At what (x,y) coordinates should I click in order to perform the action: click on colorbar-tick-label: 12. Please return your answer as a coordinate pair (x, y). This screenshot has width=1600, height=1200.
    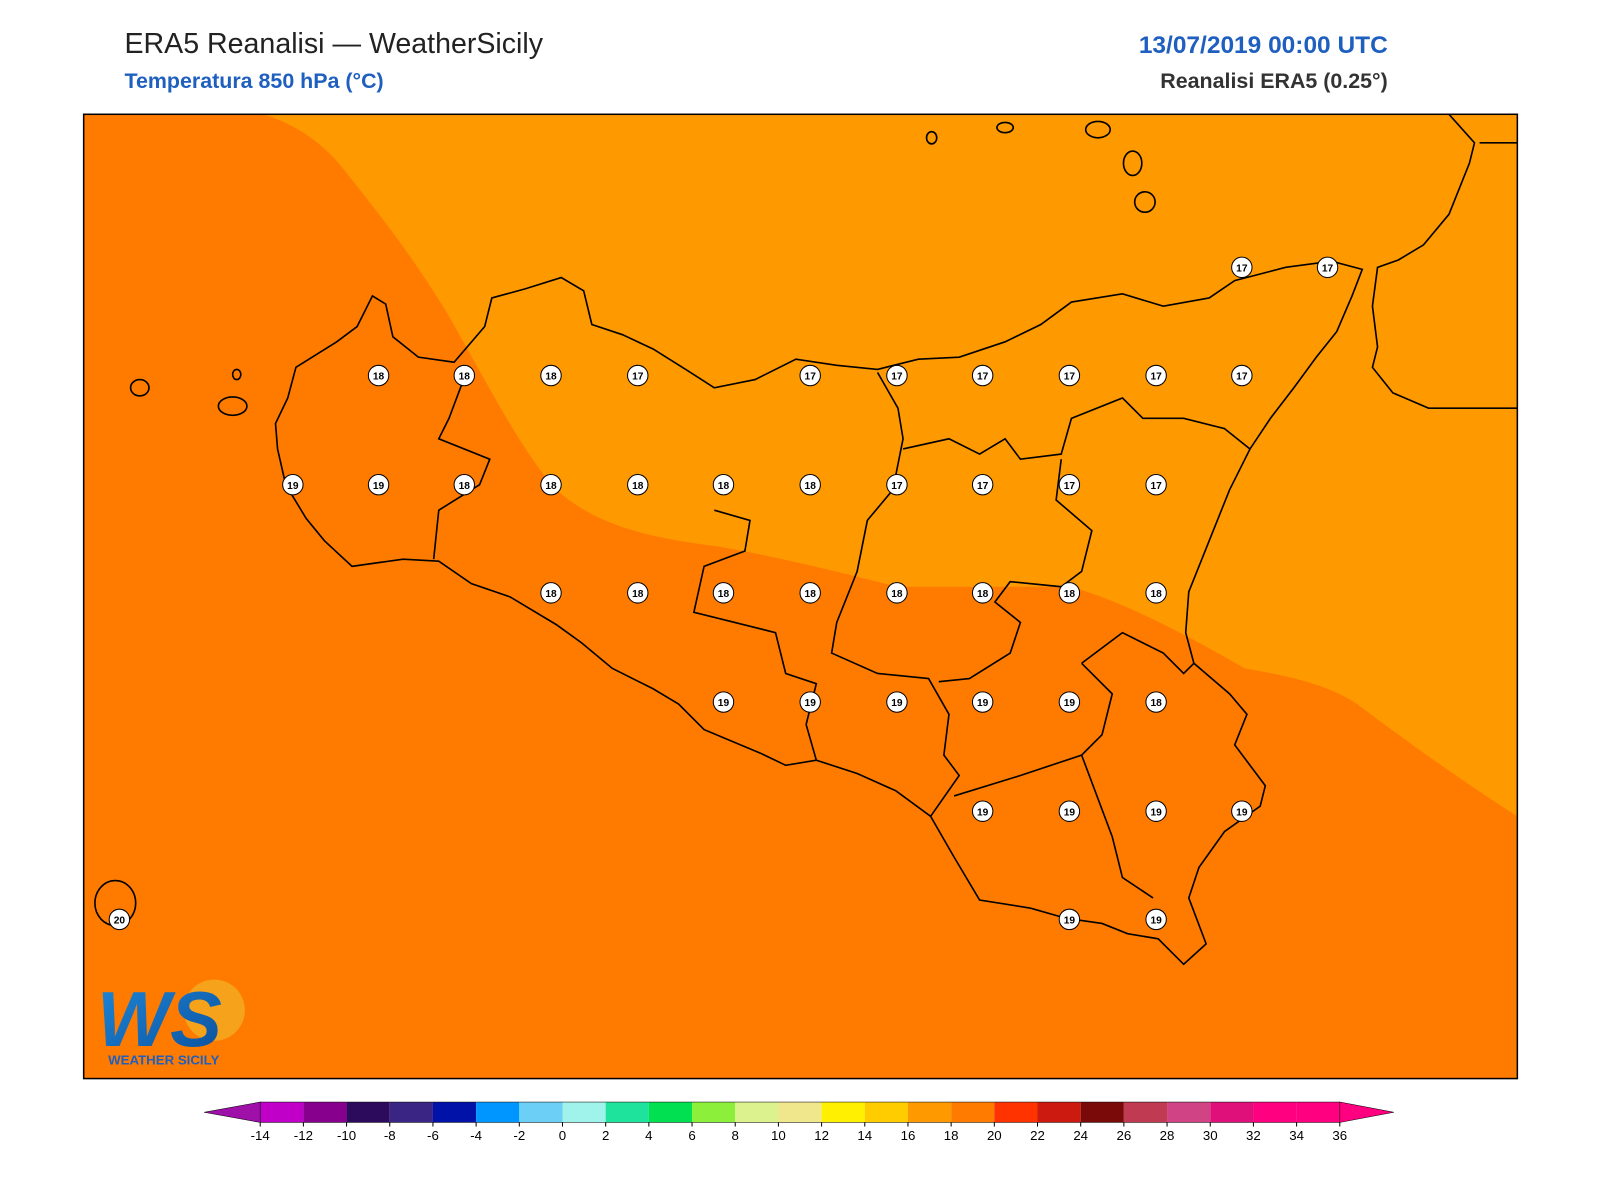
    Looking at the image, I should click on (821, 1135).